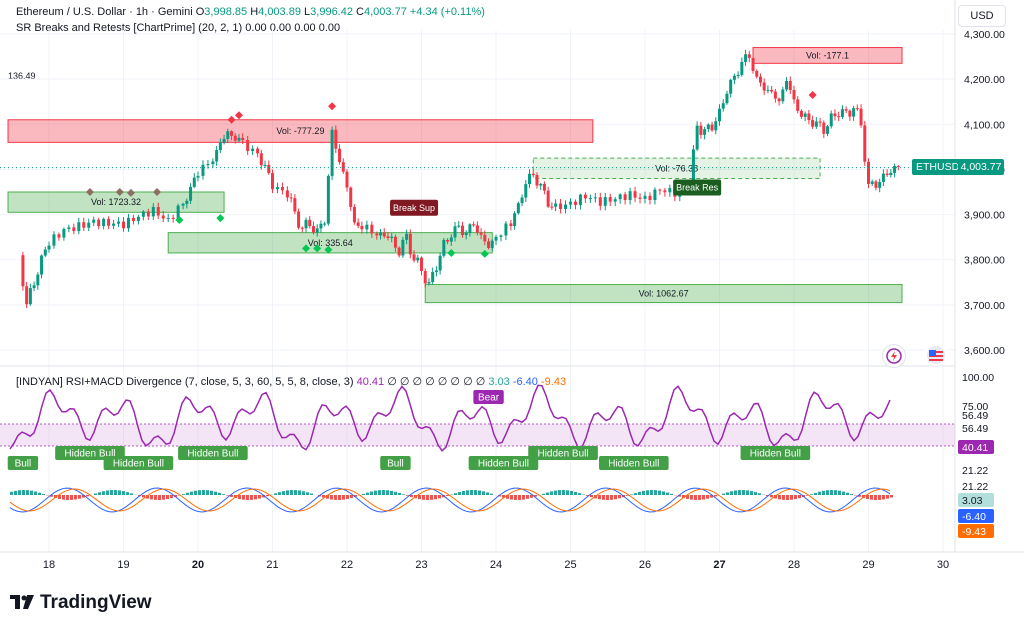  What do you see at coordinates (123, 565) in the screenshot?
I see `time-tick-label: 19` at bounding box center [123, 565].